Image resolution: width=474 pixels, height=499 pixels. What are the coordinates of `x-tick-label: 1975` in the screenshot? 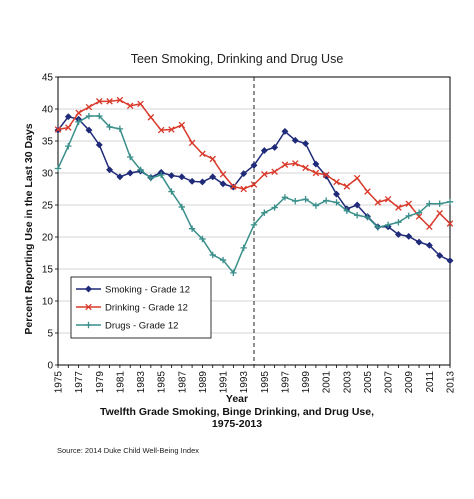 It's located at (59, 382).